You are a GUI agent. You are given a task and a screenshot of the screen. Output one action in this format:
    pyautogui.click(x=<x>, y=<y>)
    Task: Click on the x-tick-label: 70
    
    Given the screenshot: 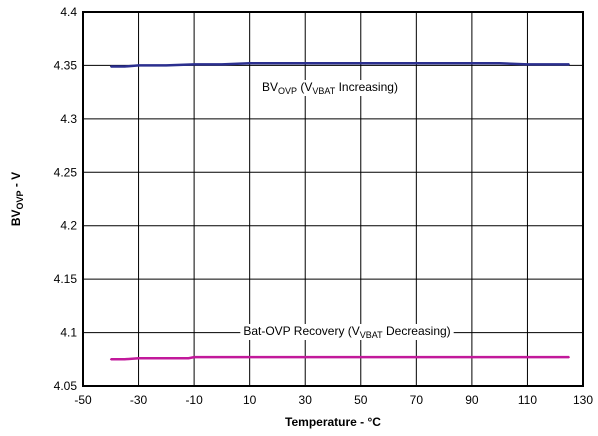 What is the action you would take?
    pyautogui.click(x=417, y=400)
    